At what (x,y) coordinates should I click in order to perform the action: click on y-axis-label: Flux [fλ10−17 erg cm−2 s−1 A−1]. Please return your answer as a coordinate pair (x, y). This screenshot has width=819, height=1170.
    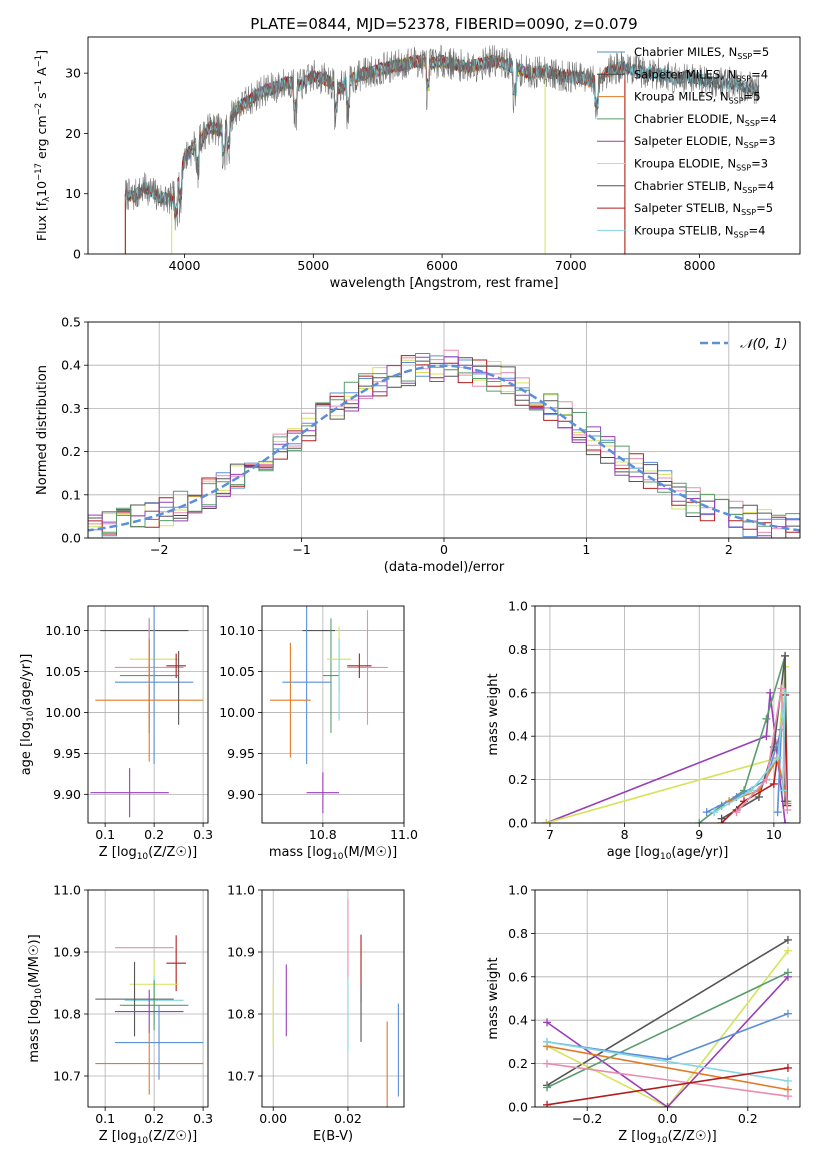
    Looking at the image, I should click on (43, 145).